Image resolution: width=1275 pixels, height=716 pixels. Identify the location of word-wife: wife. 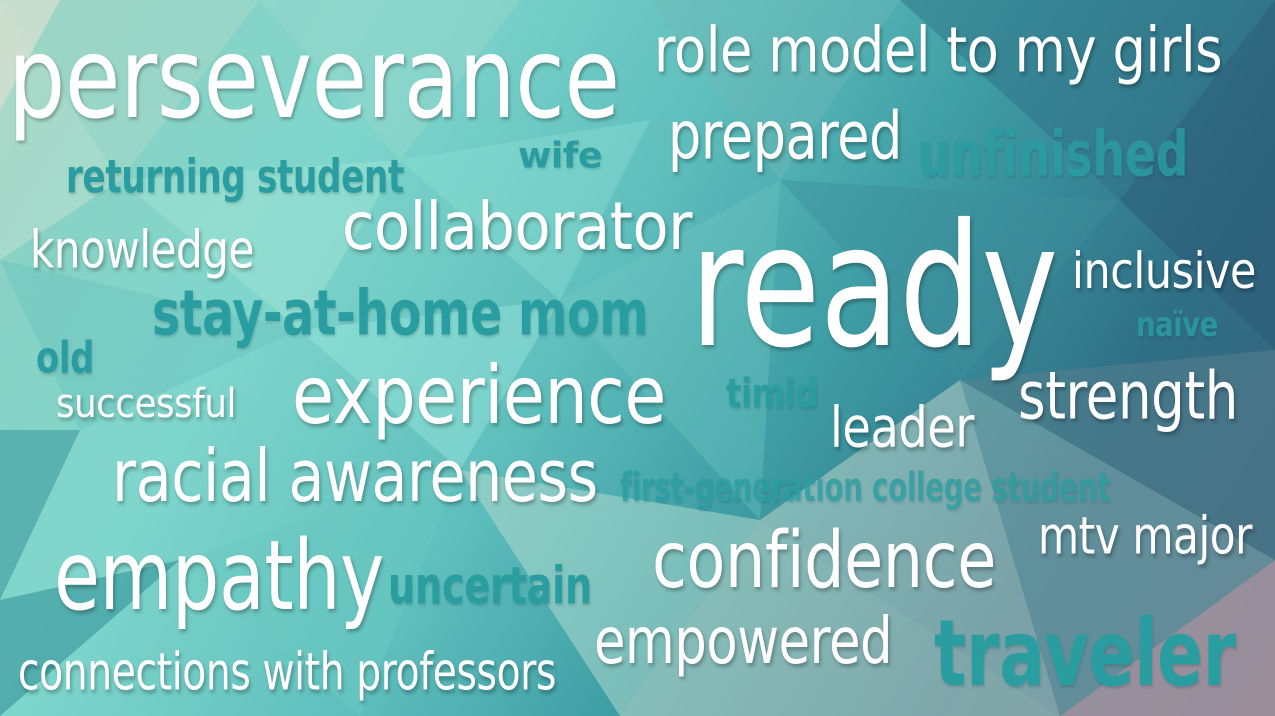
(560, 155).